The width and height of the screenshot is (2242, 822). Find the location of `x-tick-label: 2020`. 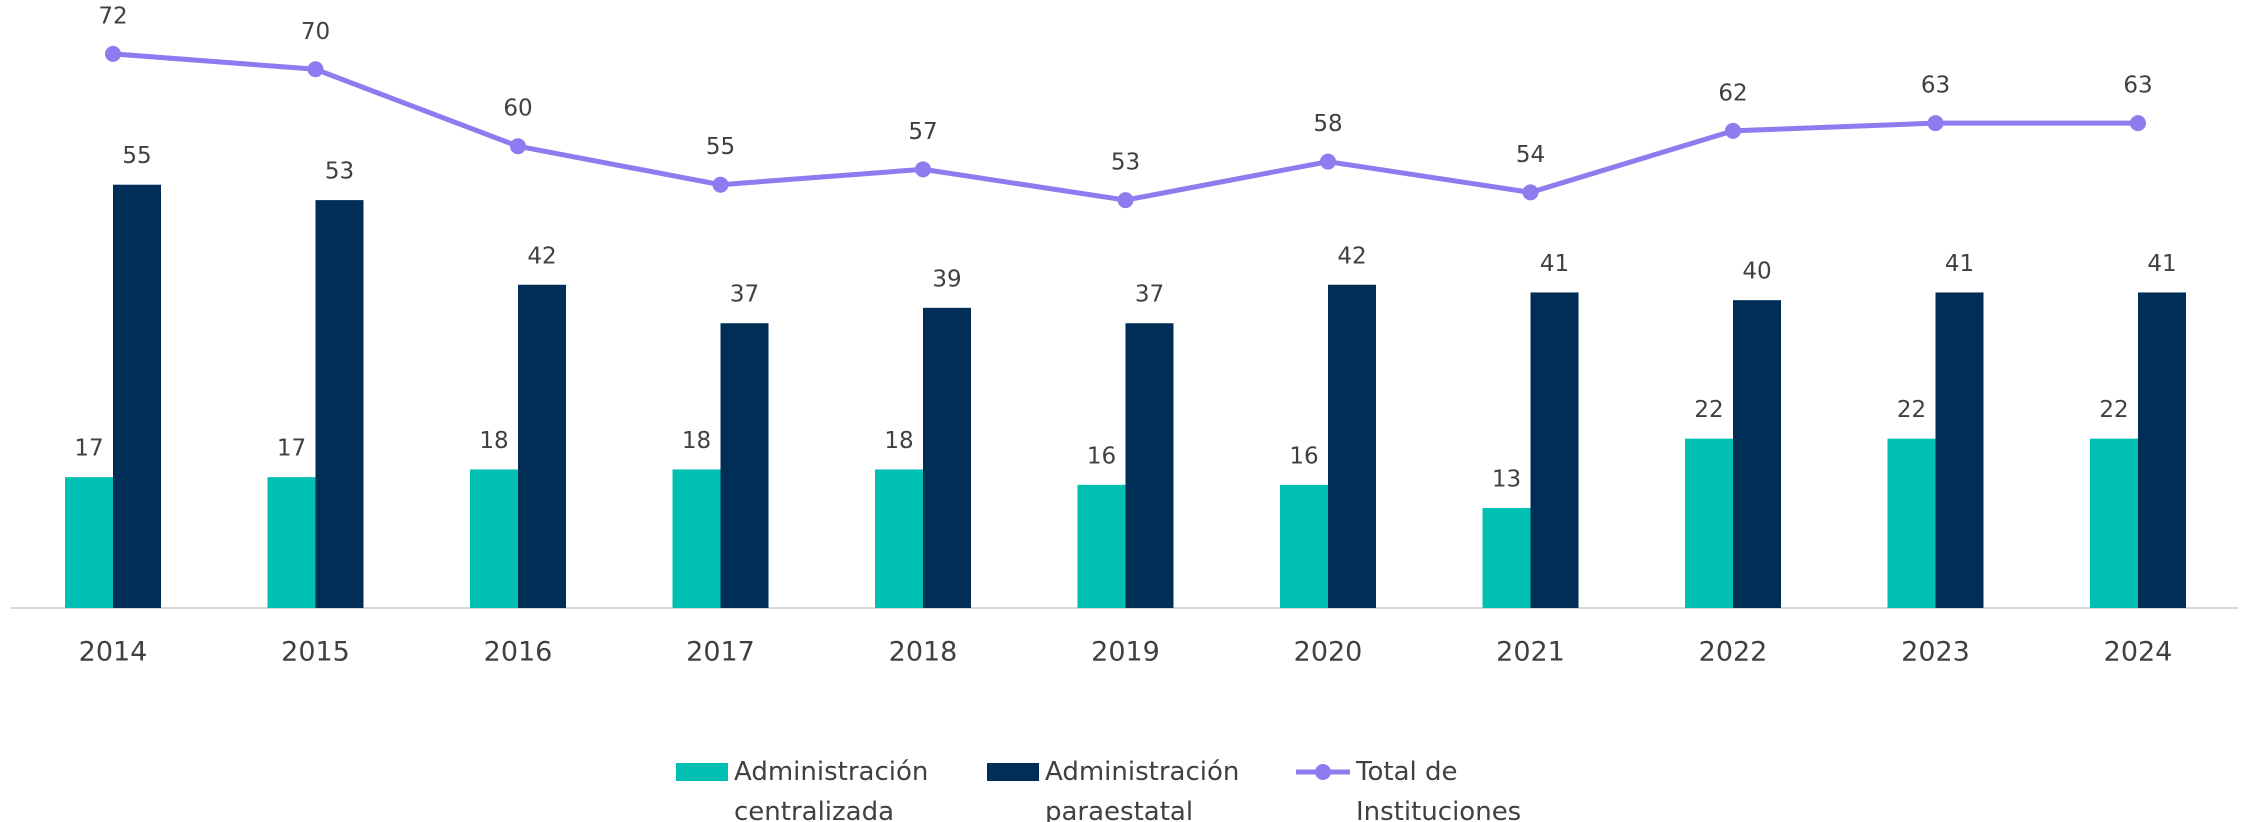

x-tick-label: 2020 is located at coordinates (1328, 652).